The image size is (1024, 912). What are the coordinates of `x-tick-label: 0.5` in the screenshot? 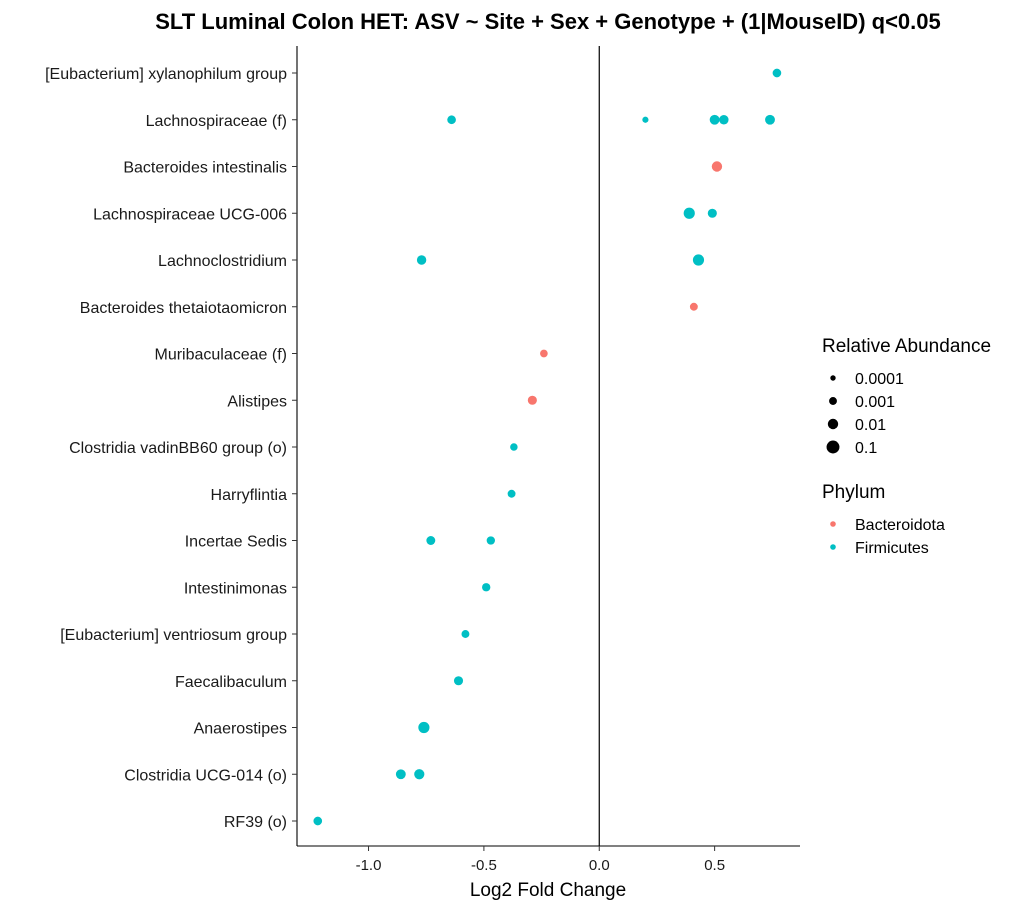 It's located at (714, 865).